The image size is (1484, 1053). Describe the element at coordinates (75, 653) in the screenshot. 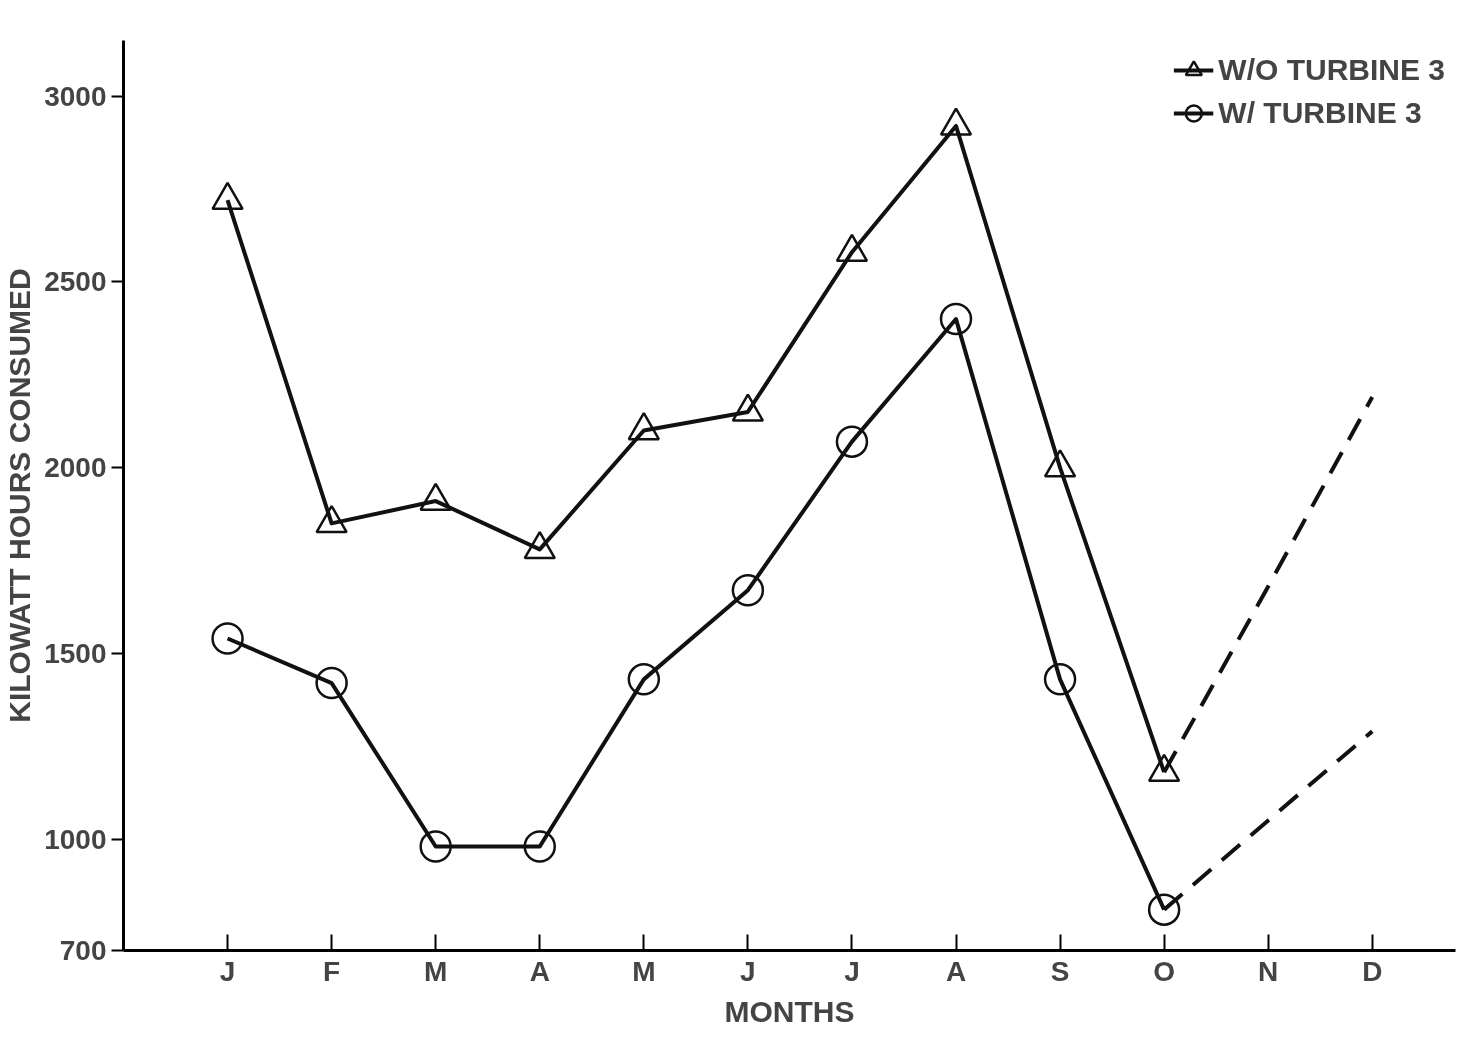

I see `y-tick-label: 1500` at that location.